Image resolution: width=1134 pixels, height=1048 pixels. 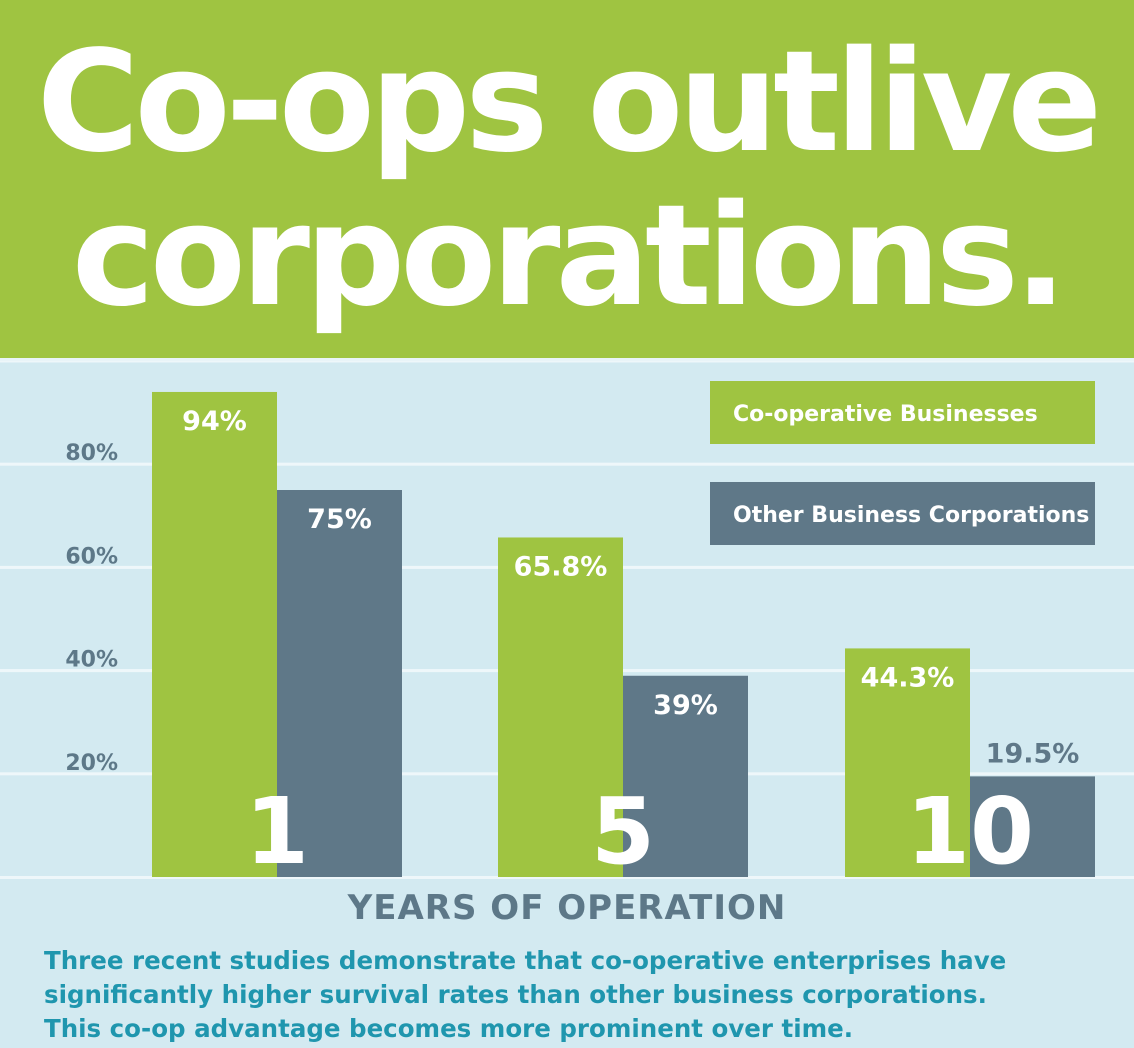 What do you see at coordinates (685, 705) in the screenshot?
I see `data-label: 39%` at bounding box center [685, 705].